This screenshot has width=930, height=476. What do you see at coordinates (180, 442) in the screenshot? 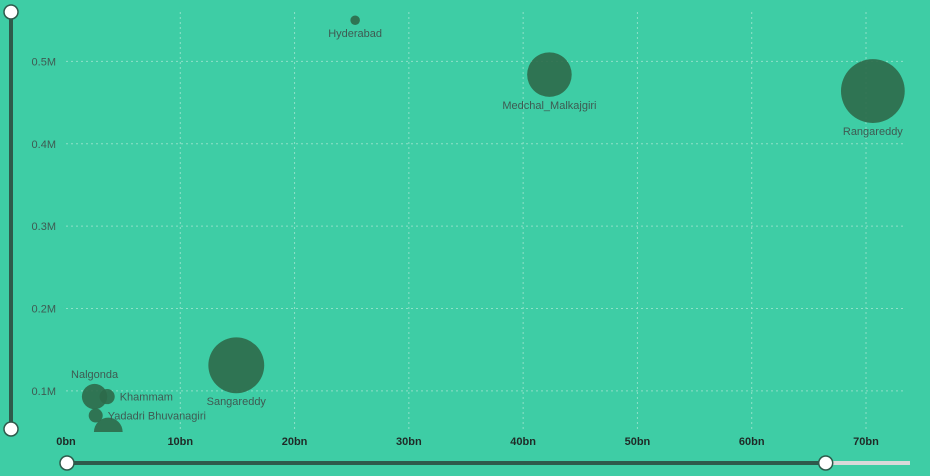
I see `x-tick-label: 10bn` at bounding box center [180, 442].